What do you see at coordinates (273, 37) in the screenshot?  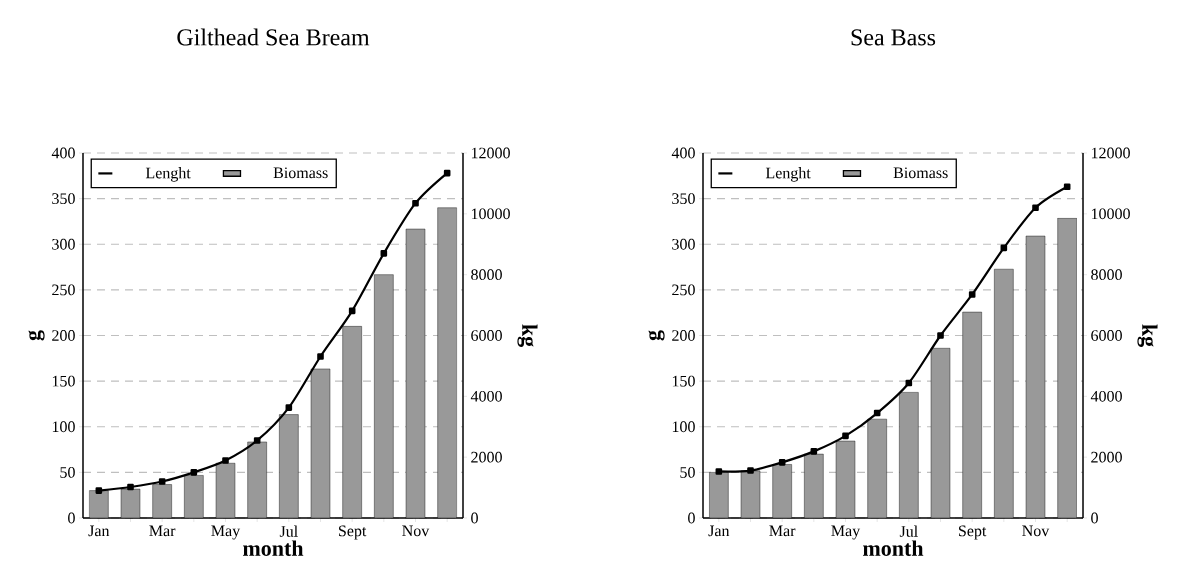 I see `chart-title: Gilthead Sea Bream` at bounding box center [273, 37].